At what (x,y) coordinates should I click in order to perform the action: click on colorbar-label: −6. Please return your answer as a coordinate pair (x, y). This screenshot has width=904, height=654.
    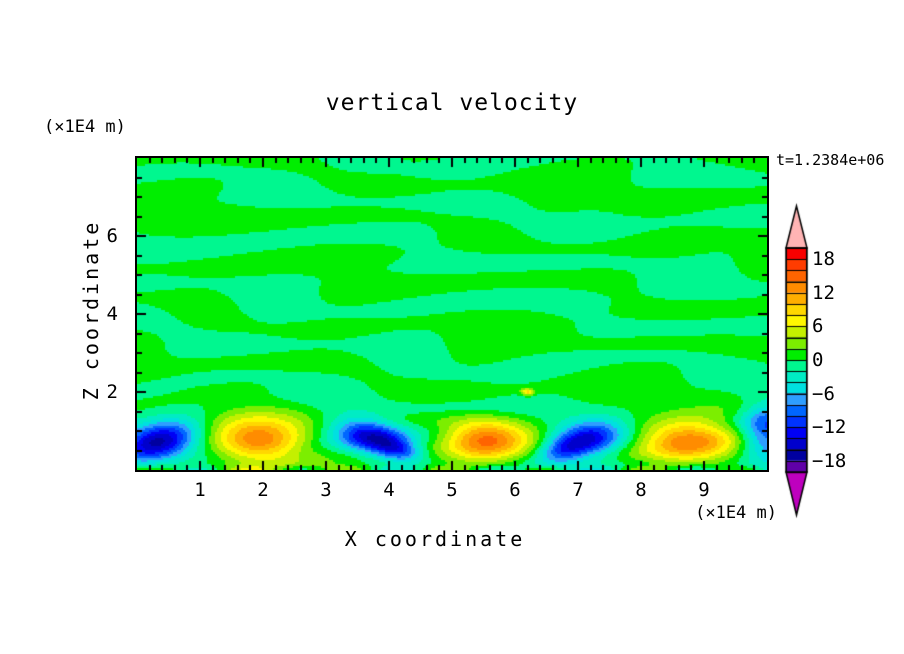
    Looking at the image, I should click on (823, 393).